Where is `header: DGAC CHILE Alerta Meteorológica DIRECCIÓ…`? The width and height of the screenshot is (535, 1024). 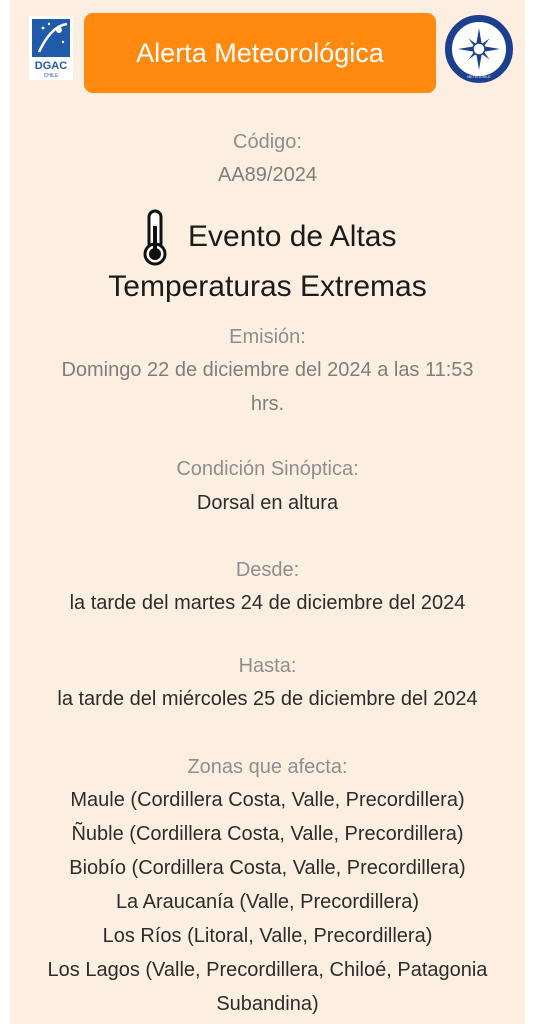 header: DGAC CHILE Alerta Meteorológica DIRECCIÓ… is located at coordinates (267, 50).